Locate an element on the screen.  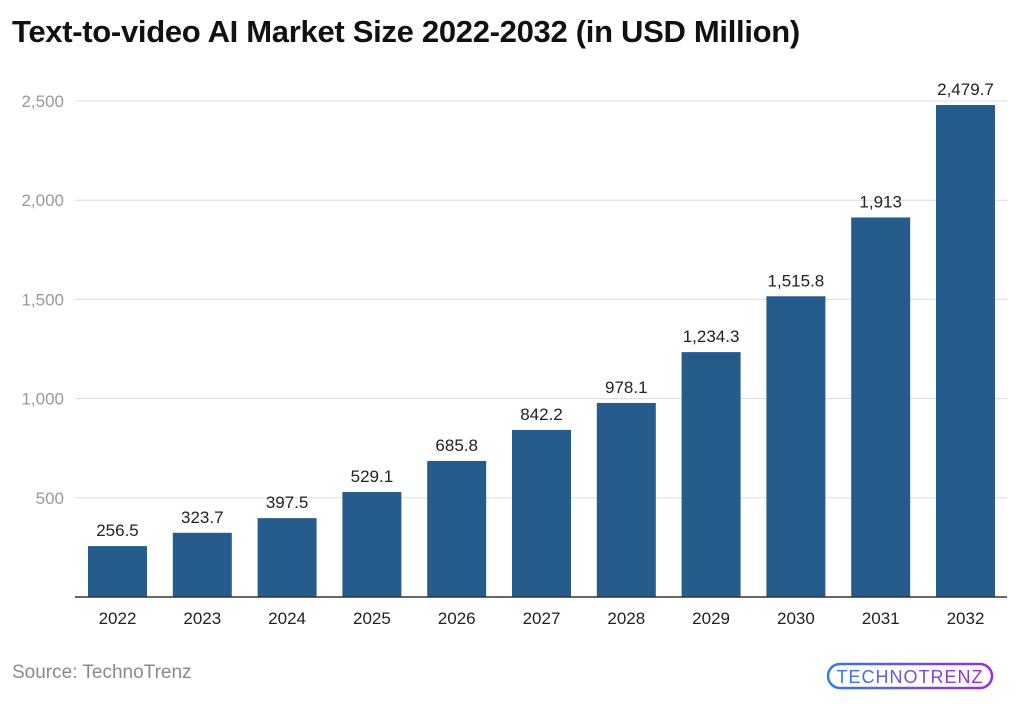
data-label: 978.1 is located at coordinates (626, 387).